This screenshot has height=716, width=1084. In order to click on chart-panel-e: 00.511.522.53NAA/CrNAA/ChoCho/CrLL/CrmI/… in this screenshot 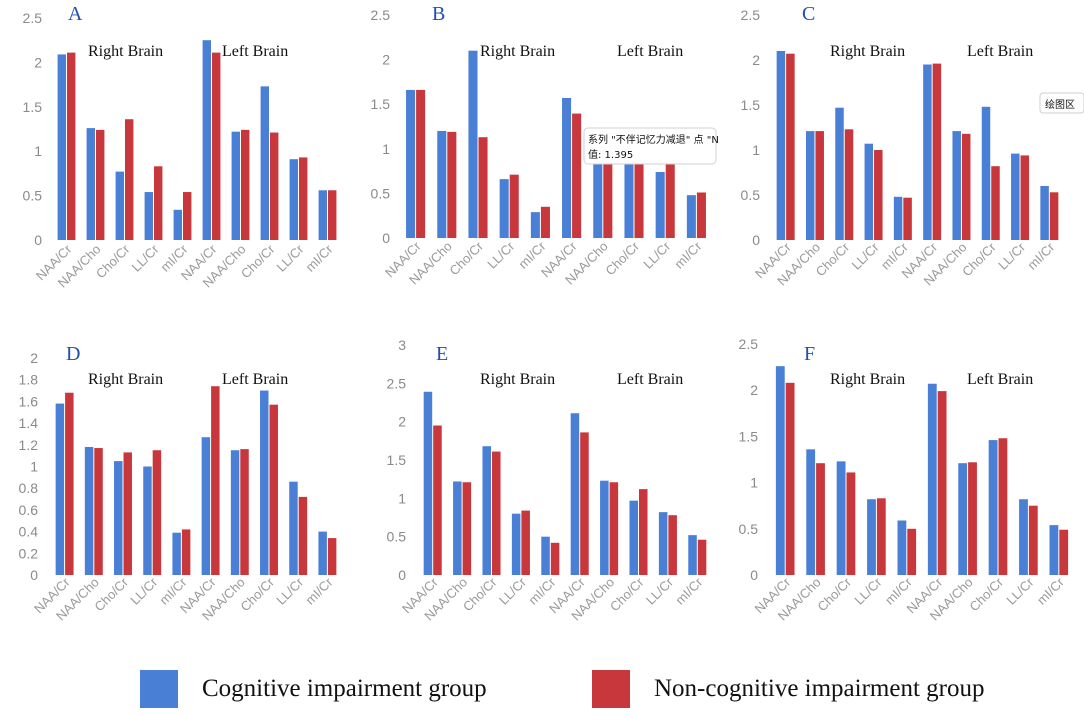, I will do `click(547, 480)`.